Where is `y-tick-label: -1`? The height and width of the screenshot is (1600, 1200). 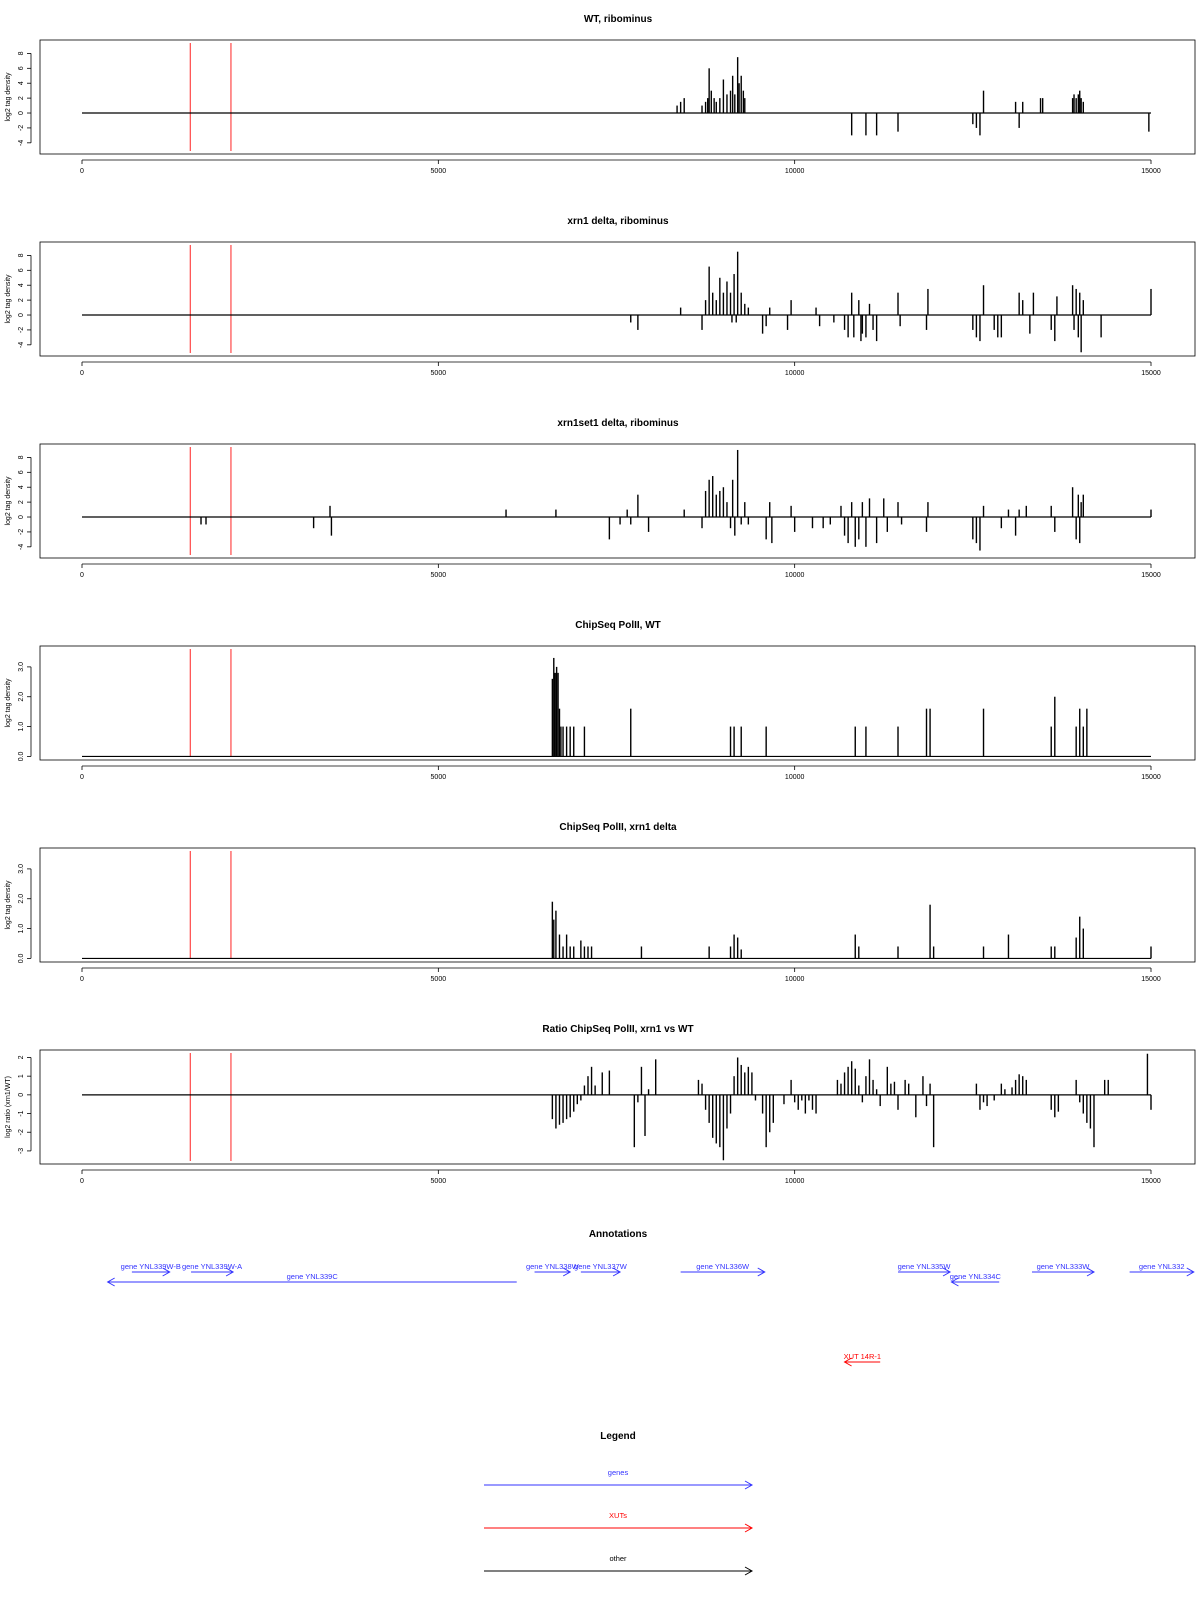
y-tick-label: -1 is located at coordinates (21, 1113).